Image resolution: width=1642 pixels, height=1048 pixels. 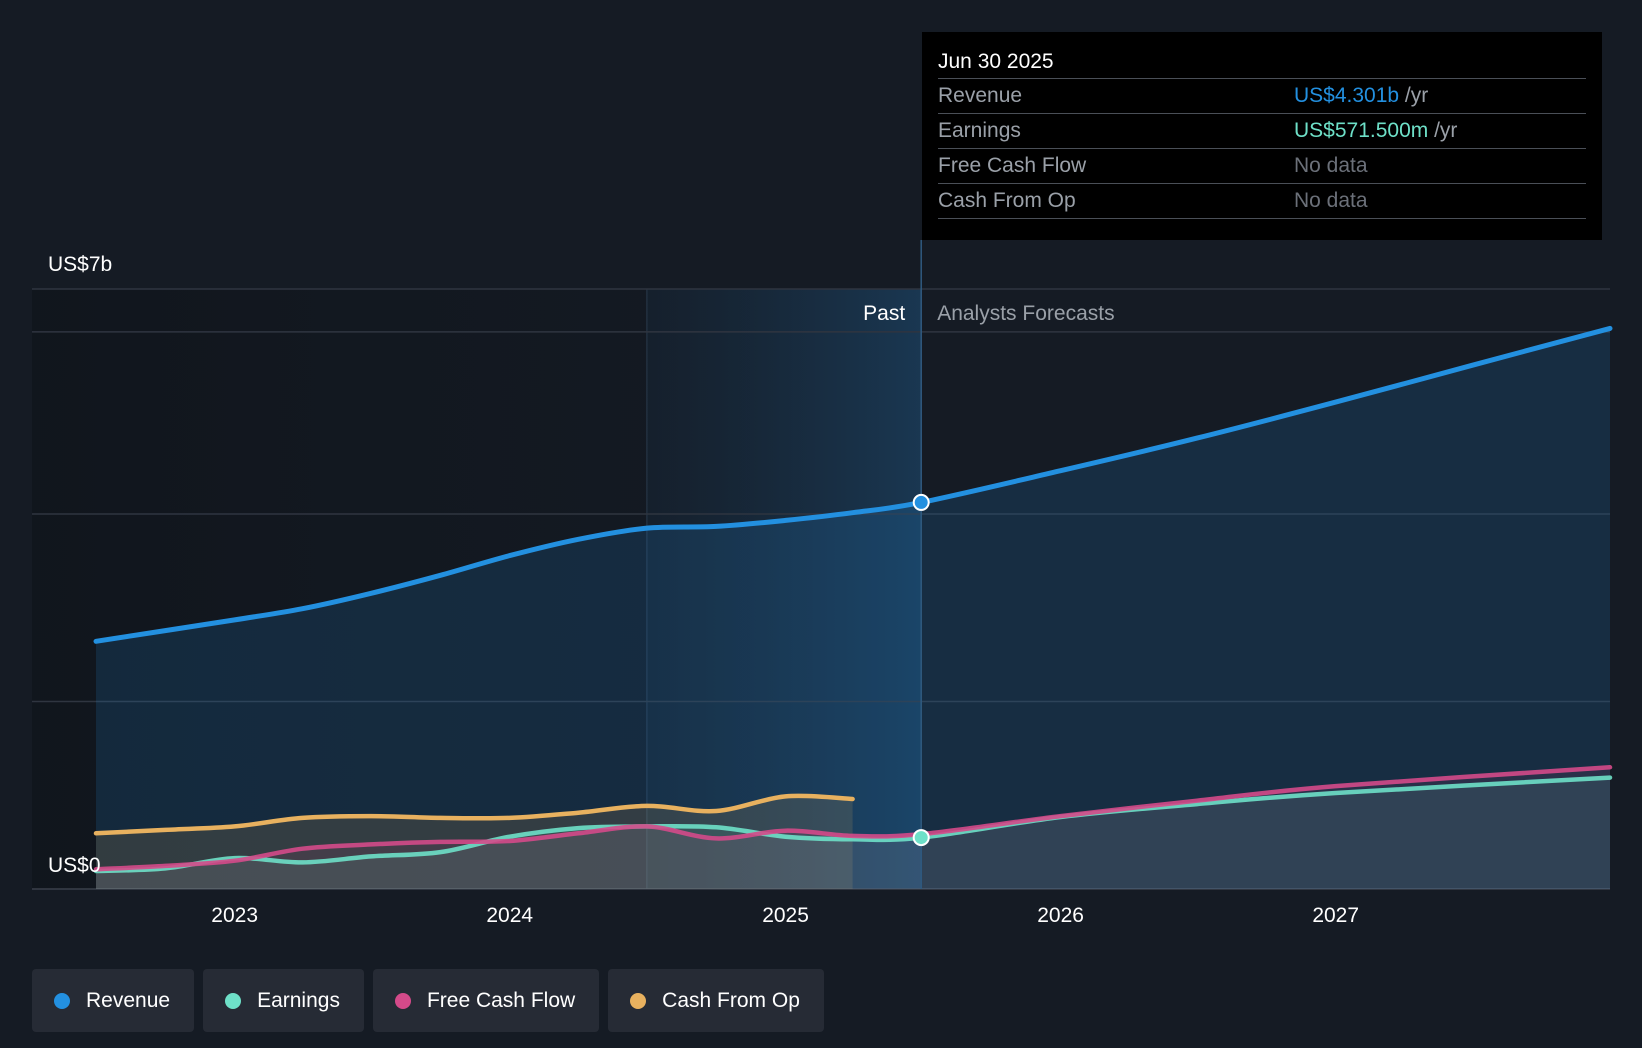 I want to click on legend-item-cash-from-op: Cash From Op, so click(x=716, y=1000).